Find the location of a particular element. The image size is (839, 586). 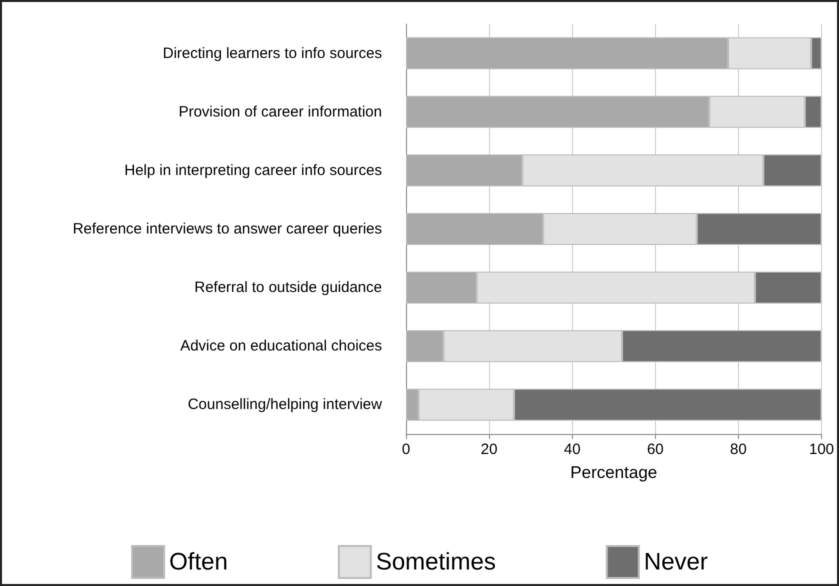

y-tick-label: Counselling/helping interview is located at coordinates (285, 405).